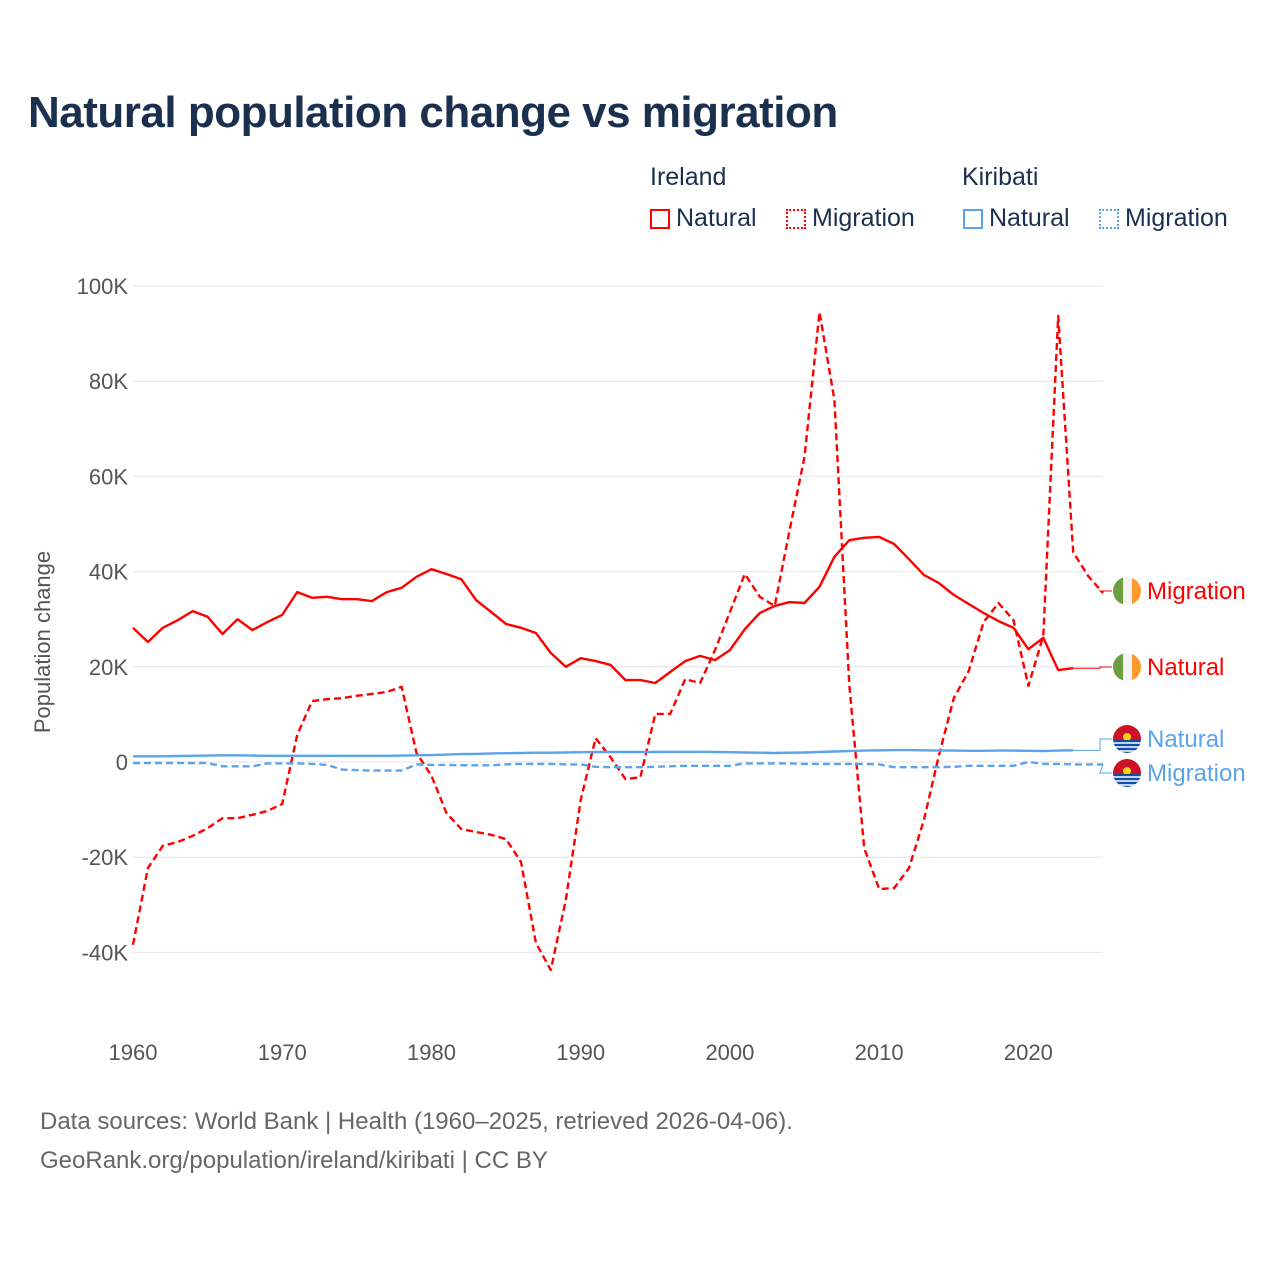 The height and width of the screenshot is (1280, 1280). What do you see at coordinates (1196, 773) in the screenshot?
I see `end-label-kiribati-migration: Migration` at bounding box center [1196, 773].